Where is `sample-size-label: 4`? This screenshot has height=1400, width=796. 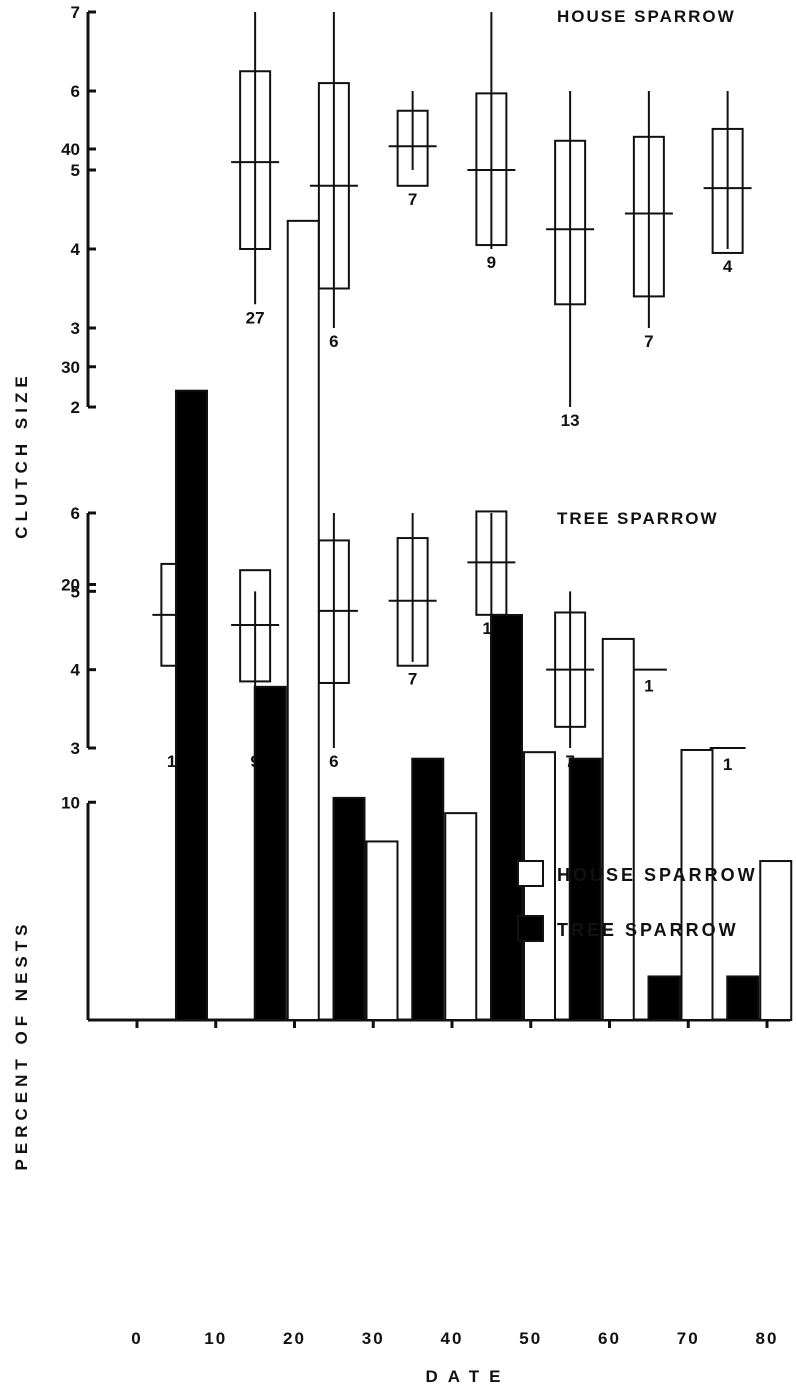 sample-size-label: 4 is located at coordinates (728, 266).